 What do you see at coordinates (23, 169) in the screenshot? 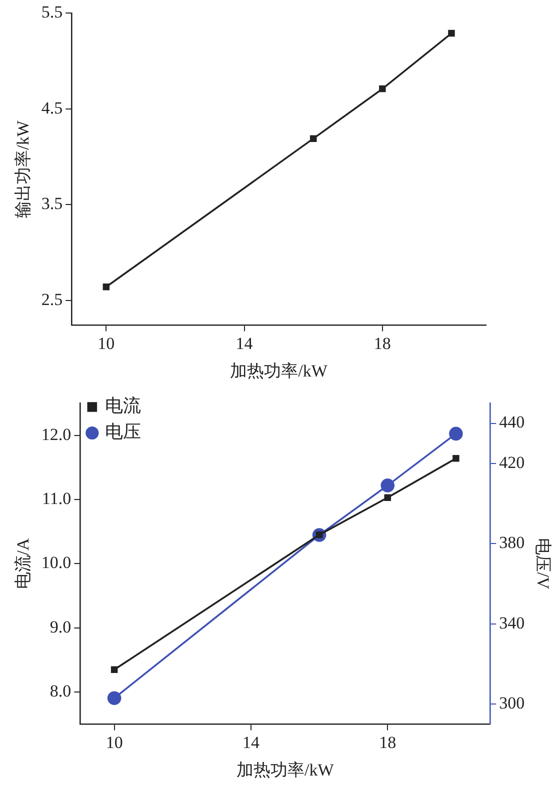
I see `y-axis-title: 输出功率/kW` at bounding box center [23, 169].